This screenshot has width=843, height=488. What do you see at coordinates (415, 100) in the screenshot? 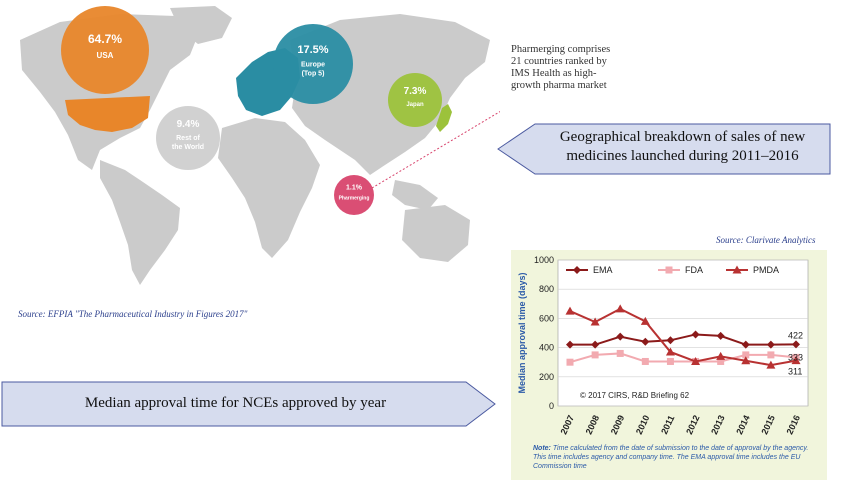
I see `bubble-japan` at bounding box center [415, 100].